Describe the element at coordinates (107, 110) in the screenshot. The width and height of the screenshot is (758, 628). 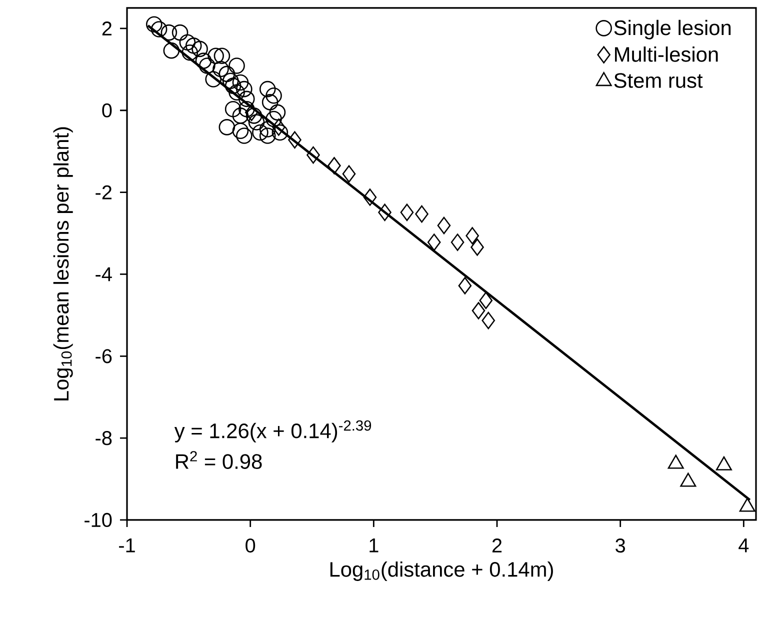
I see `y-tick-label: 0` at that location.